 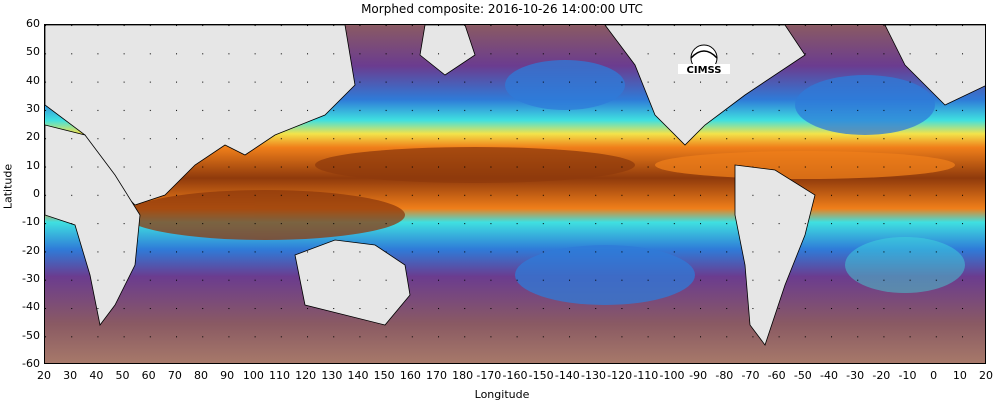 I want to click on x-tick-label: 60, so click(x=148, y=375).